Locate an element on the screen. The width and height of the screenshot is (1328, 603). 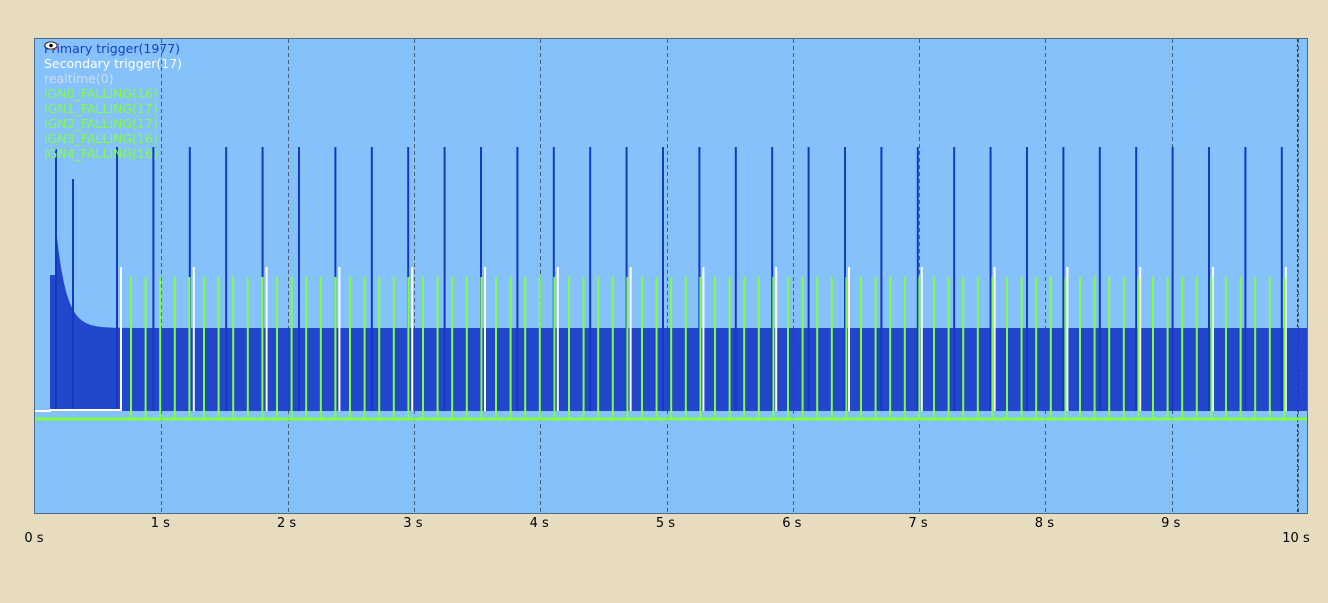
legend-item: IGN1_FALLING(17) is located at coordinates (115, 78).